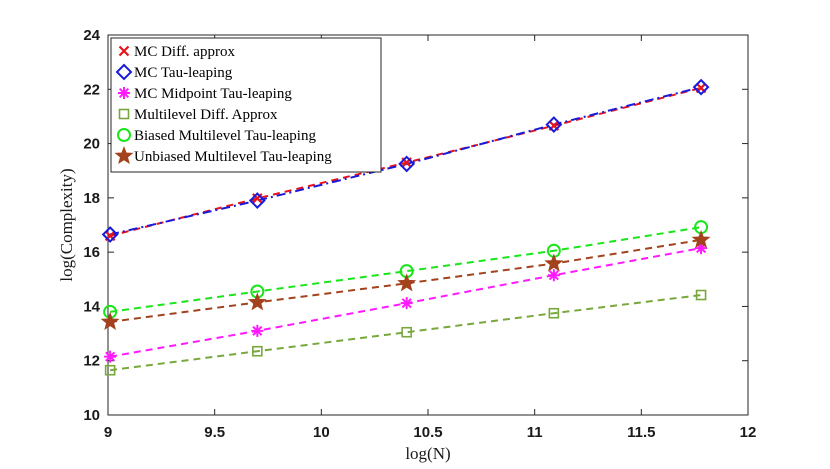  What do you see at coordinates (206, 115) in the screenshot?
I see `legend-label: Multilevel Diff. Approx` at bounding box center [206, 115].